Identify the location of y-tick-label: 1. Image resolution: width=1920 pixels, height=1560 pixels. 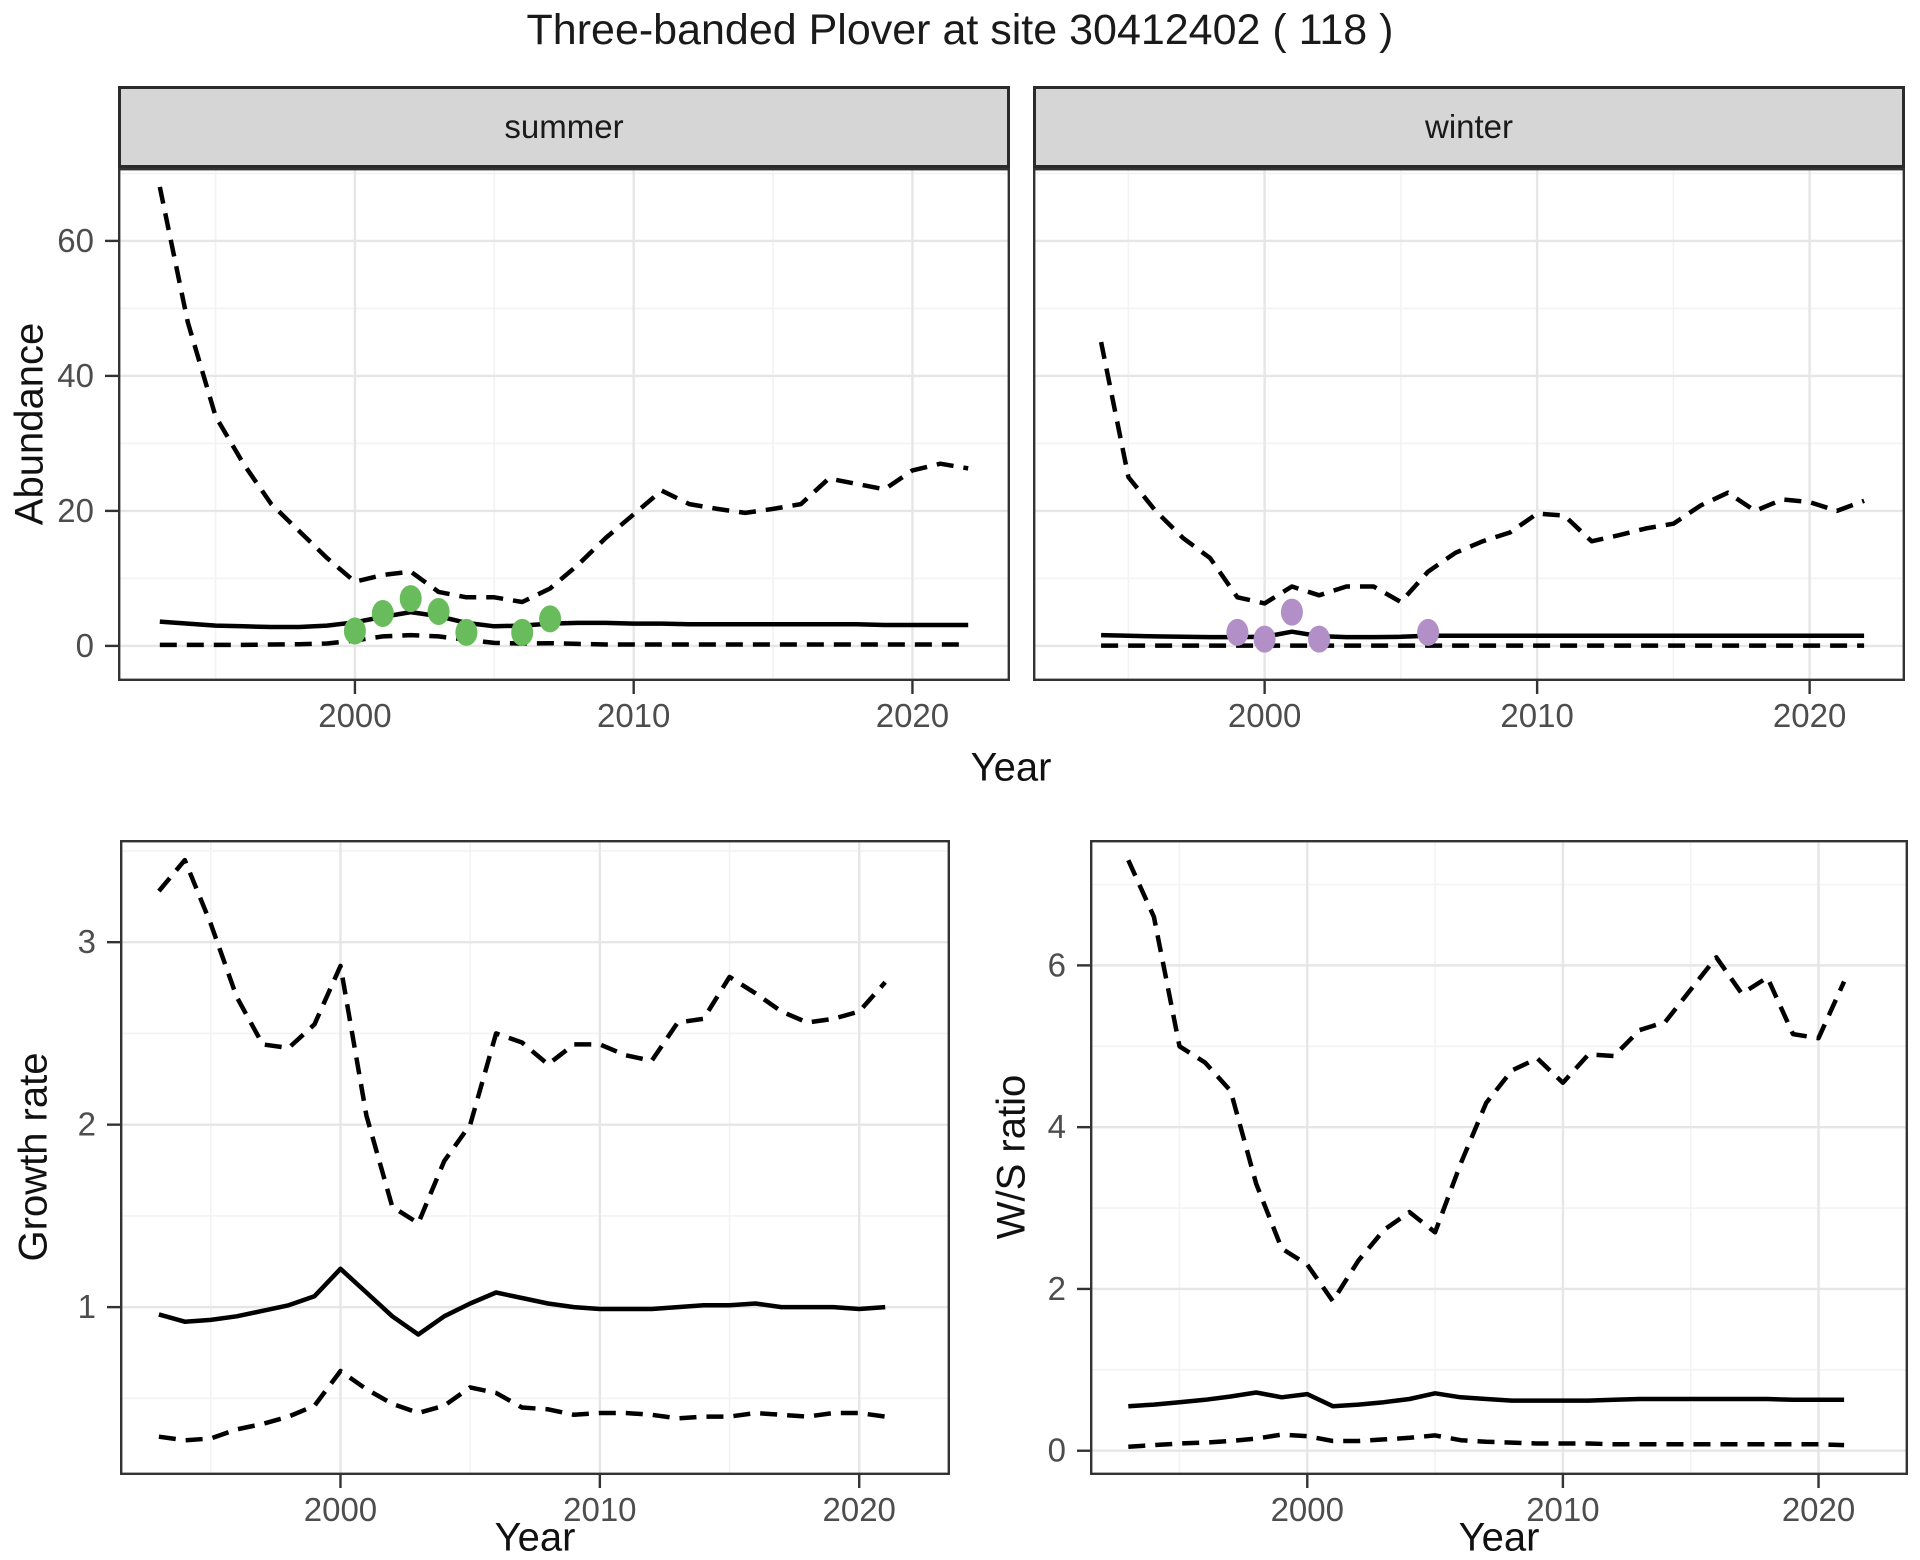
(87, 1306).